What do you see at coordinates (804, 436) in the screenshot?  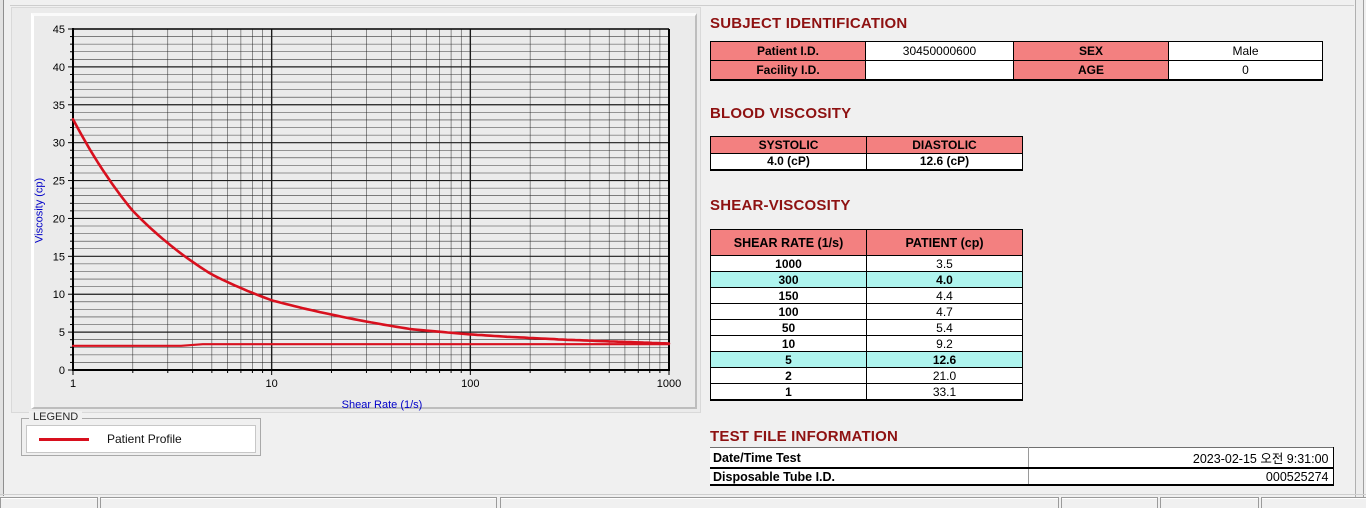 I see `section-title-test-file-information: TEST FILE INFORMATION` at bounding box center [804, 436].